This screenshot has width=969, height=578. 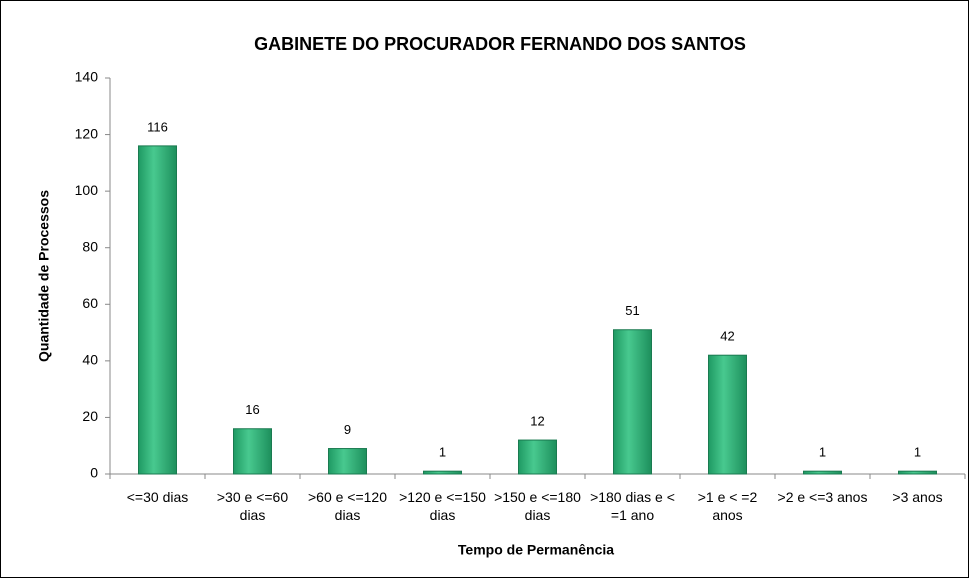 I want to click on x-tick-label: >3 anos, so click(x=917, y=497).